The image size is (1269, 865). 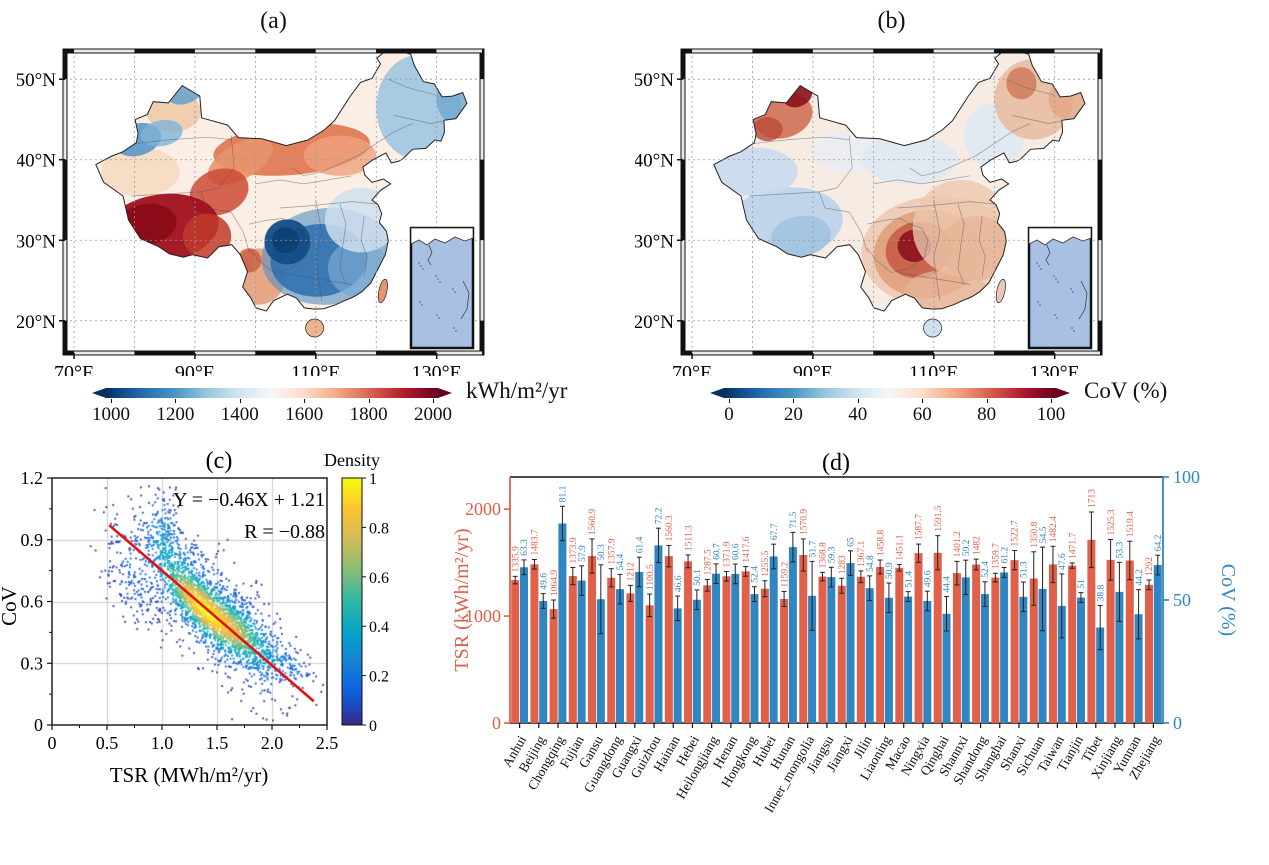 I want to click on colorbar-tick-label: 1200, so click(x=175, y=414).